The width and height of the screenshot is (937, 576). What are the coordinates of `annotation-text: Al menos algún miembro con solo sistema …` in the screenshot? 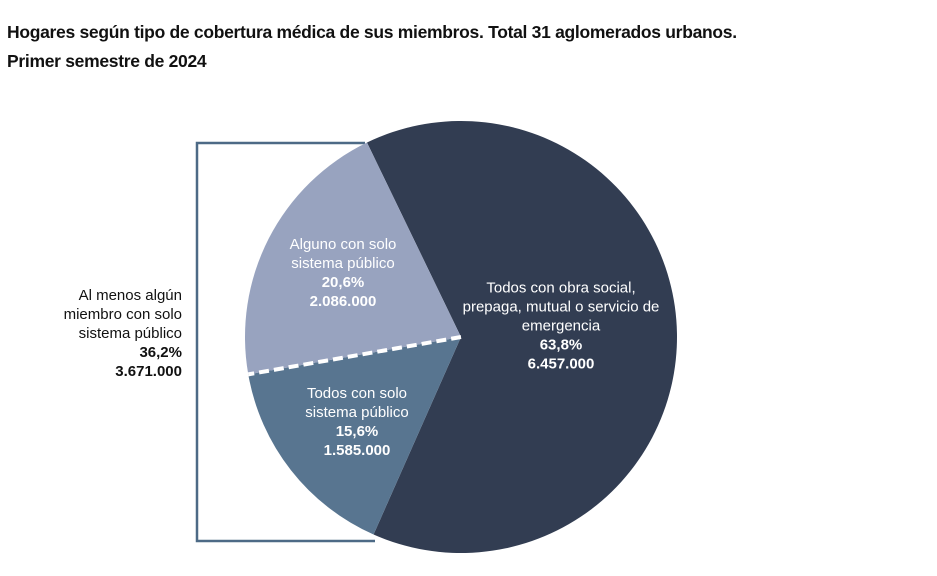 It's located at (122, 314).